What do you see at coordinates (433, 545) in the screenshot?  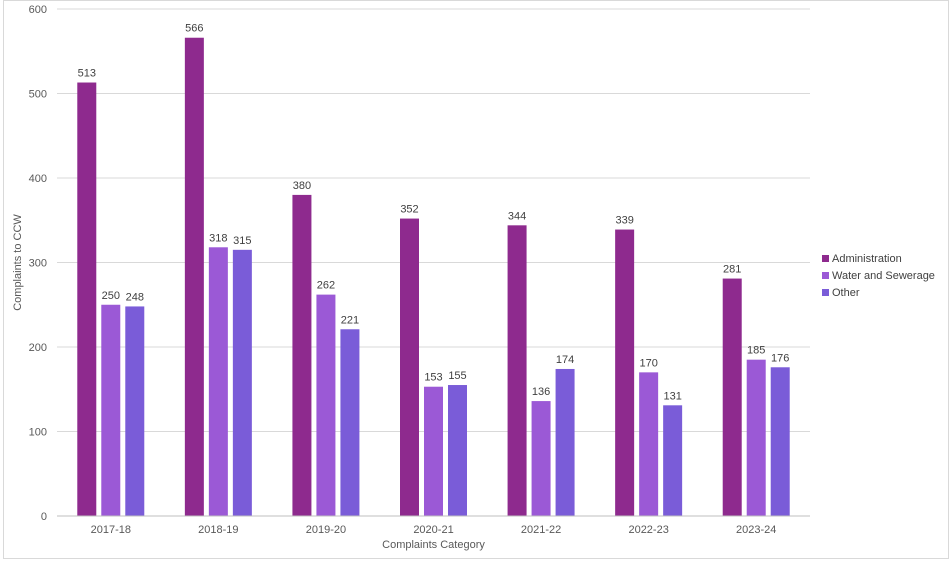 I see `x-axis-title: Complaints Category` at bounding box center [433, 545].